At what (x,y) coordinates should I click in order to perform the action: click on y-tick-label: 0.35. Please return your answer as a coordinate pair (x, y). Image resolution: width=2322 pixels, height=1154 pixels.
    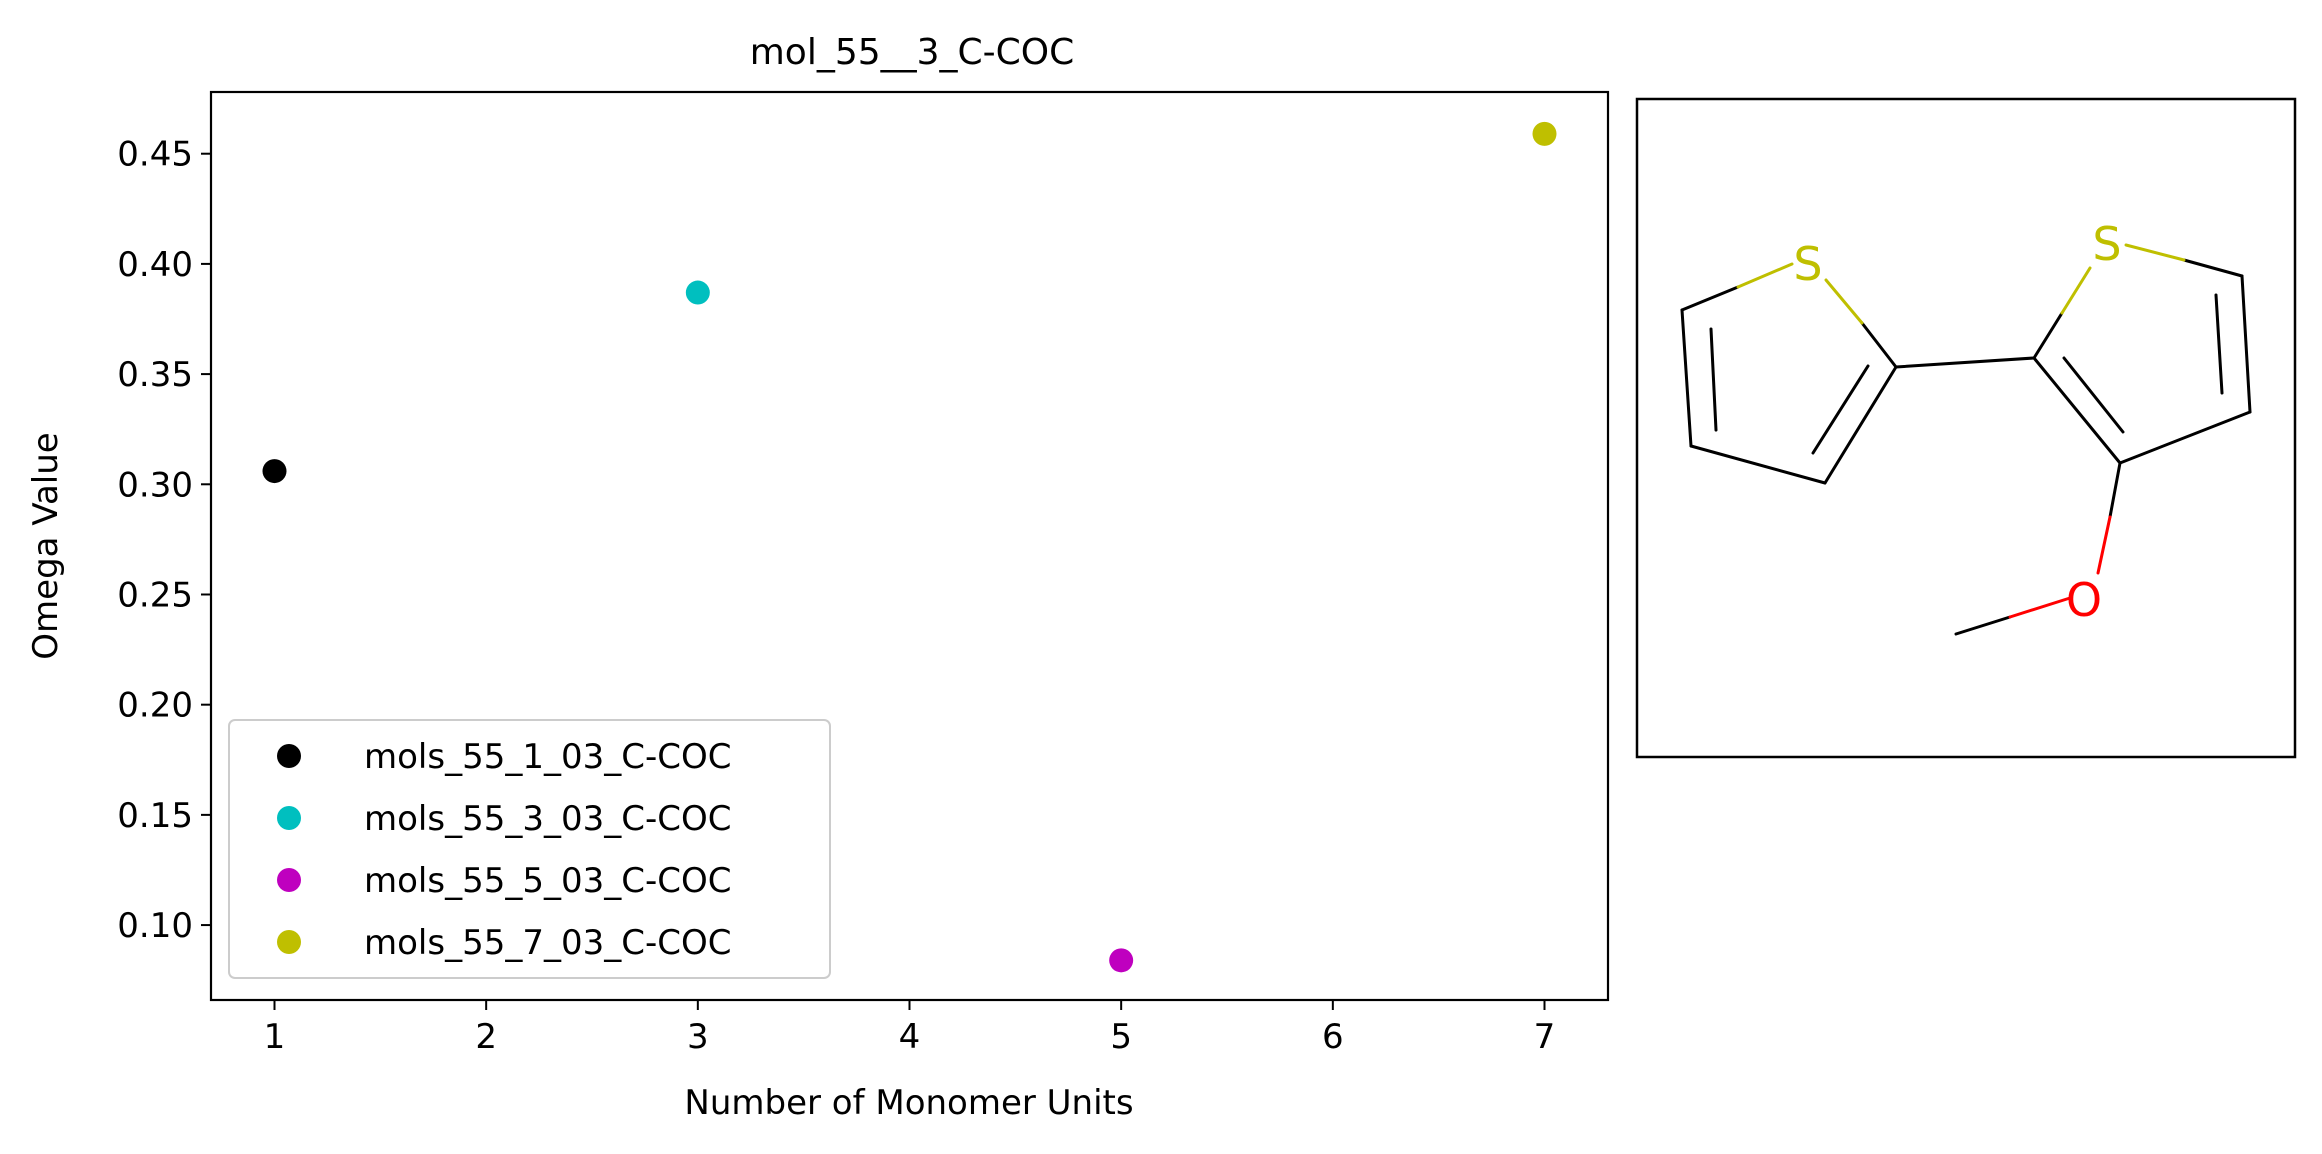
    Looking at the image, I should click on (155, 375).